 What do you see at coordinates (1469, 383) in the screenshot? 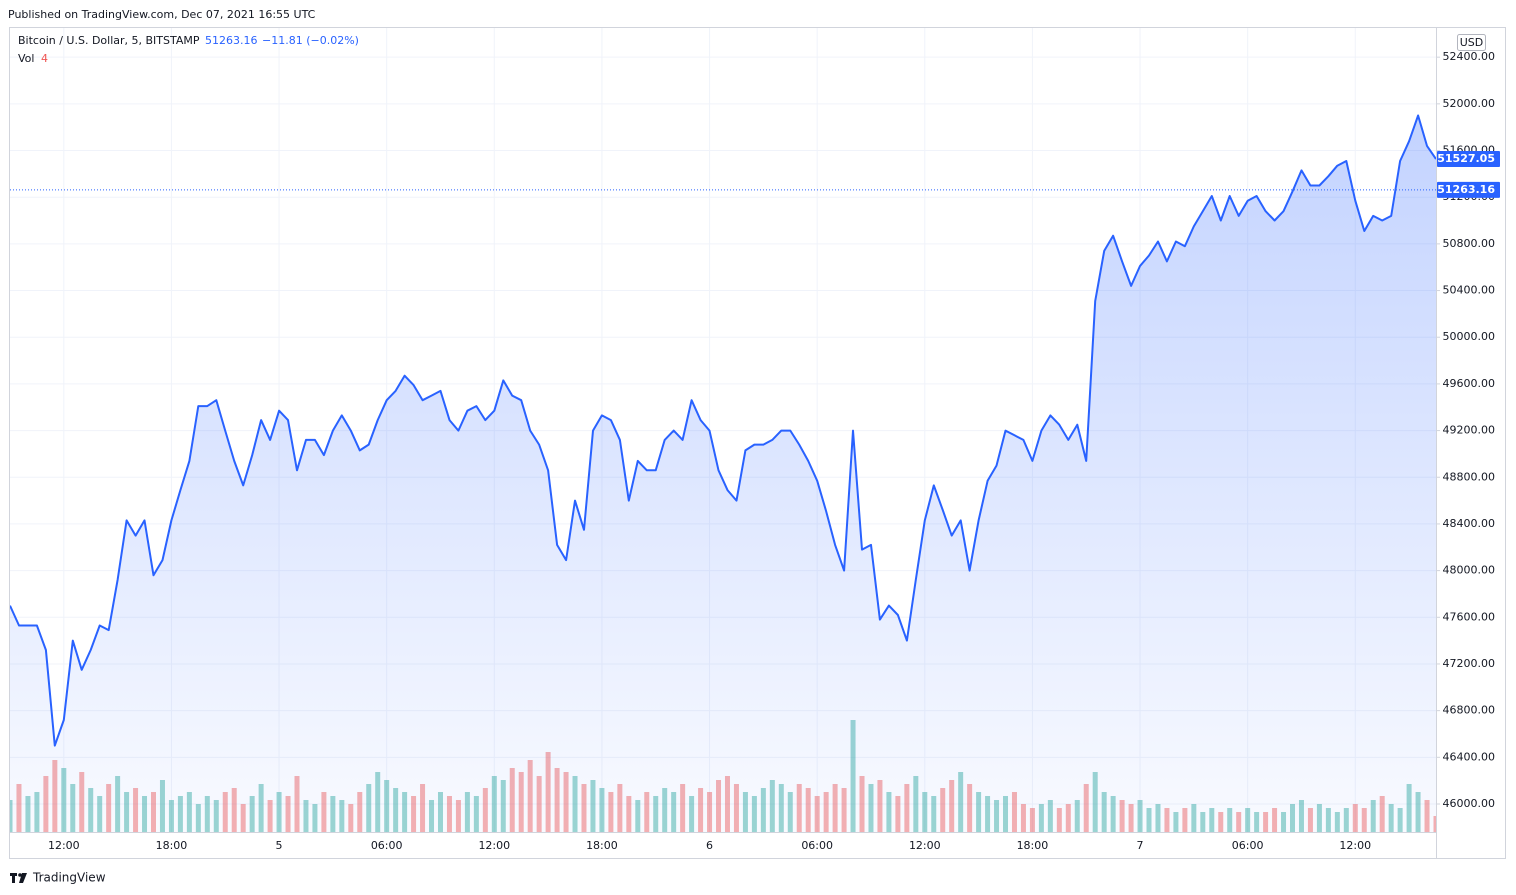
I see `y-tick-label: 49600.00` at bounding box center [1469, 383].